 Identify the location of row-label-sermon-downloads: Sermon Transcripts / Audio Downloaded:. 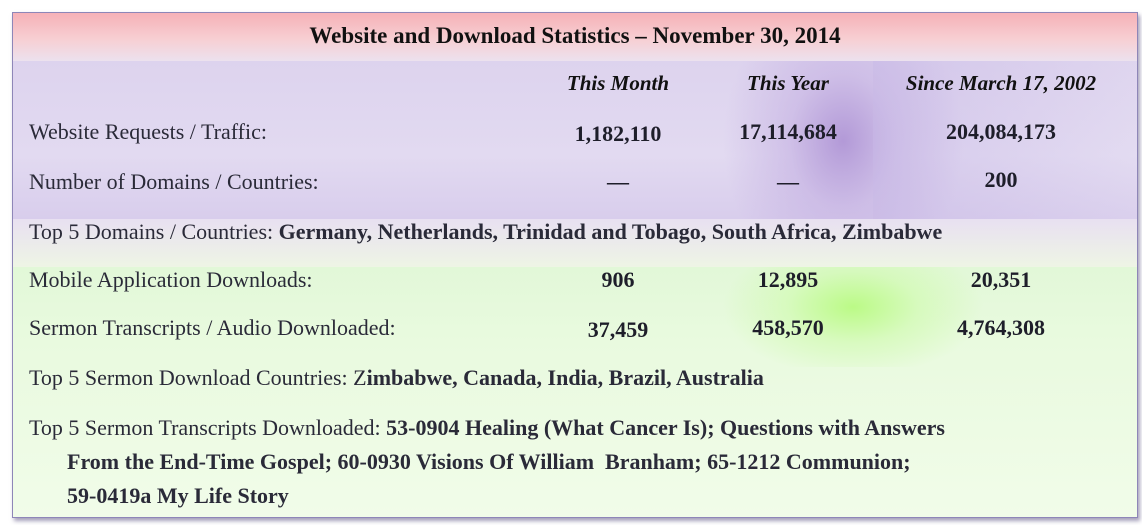
(212, 327).